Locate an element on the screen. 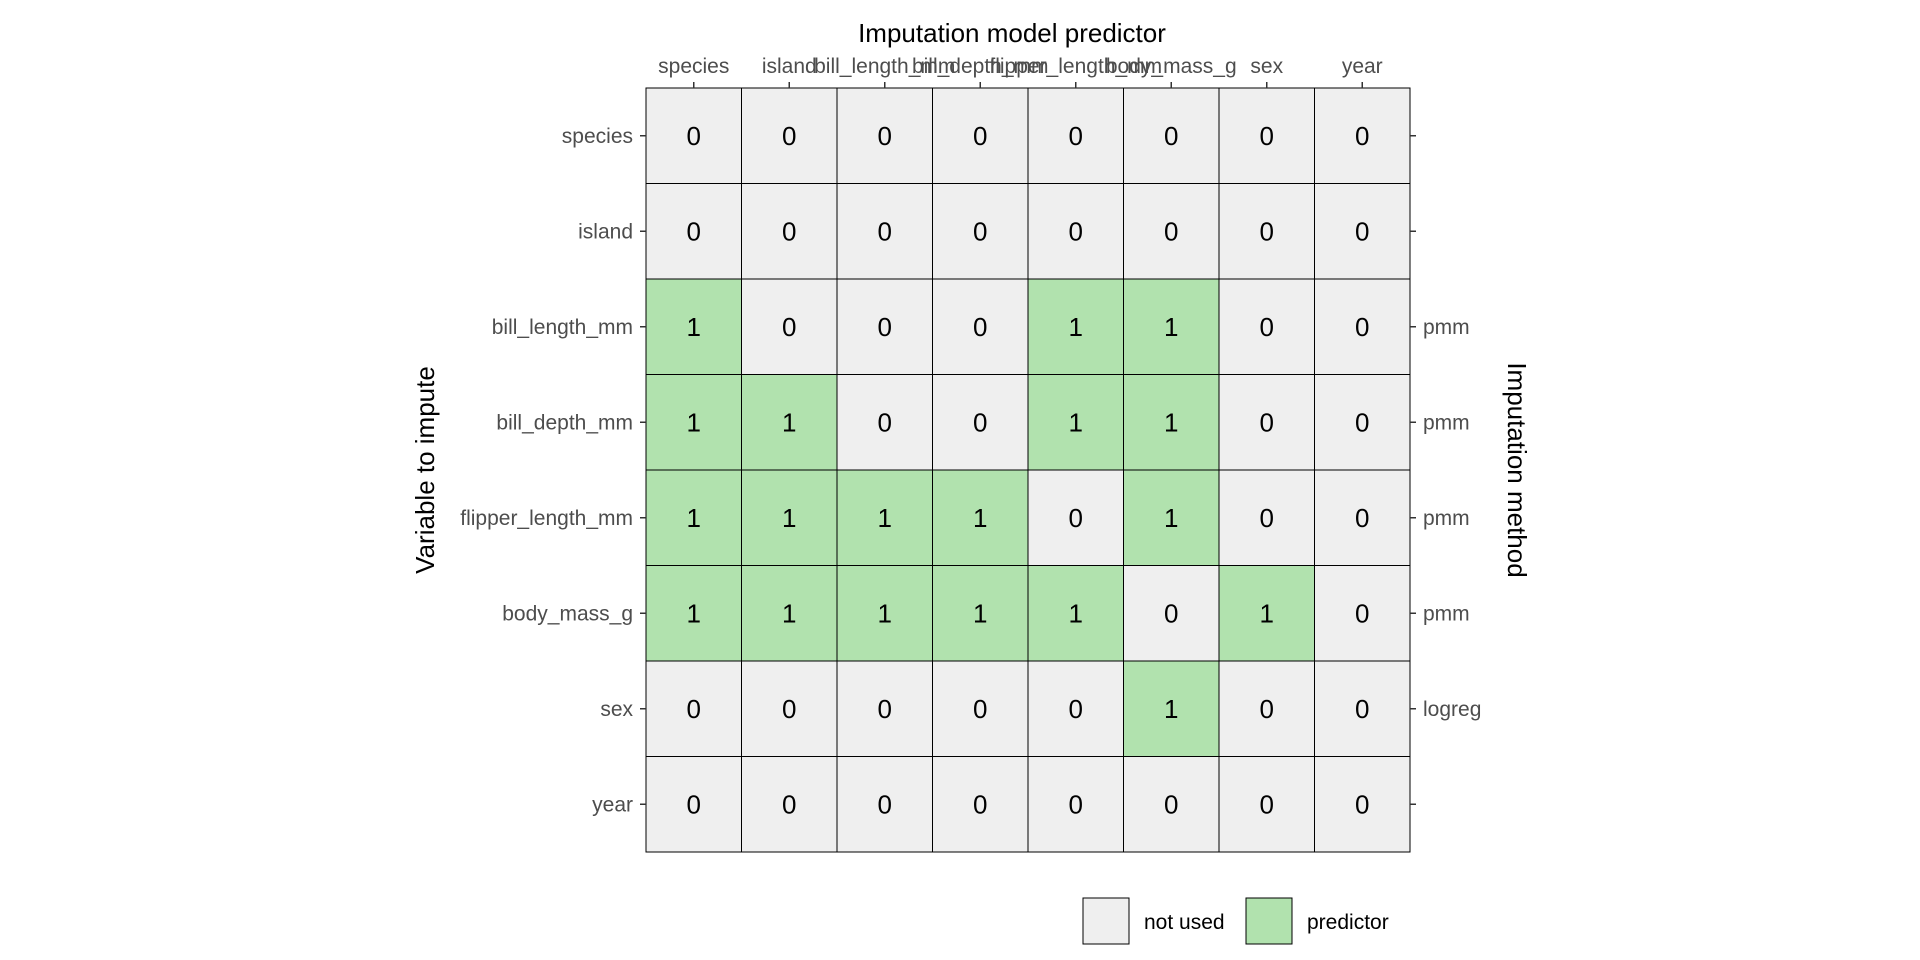 The image size is (1920, 960). row-tick-label: flipper_length_mm is located at coordinates (546, 518).